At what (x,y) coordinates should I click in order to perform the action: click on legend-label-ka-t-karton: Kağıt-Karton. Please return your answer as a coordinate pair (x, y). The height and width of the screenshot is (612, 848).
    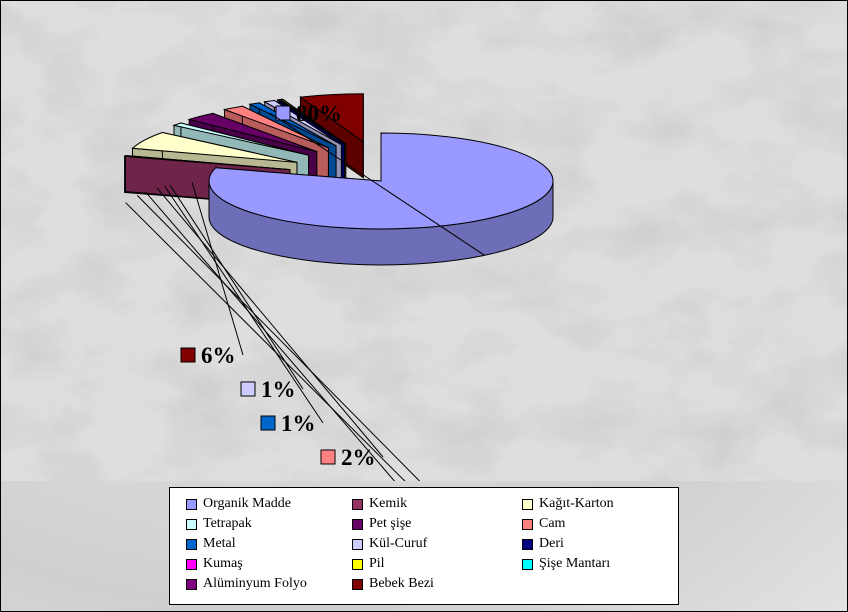
    Looking at the image, I should click on (576, 503).